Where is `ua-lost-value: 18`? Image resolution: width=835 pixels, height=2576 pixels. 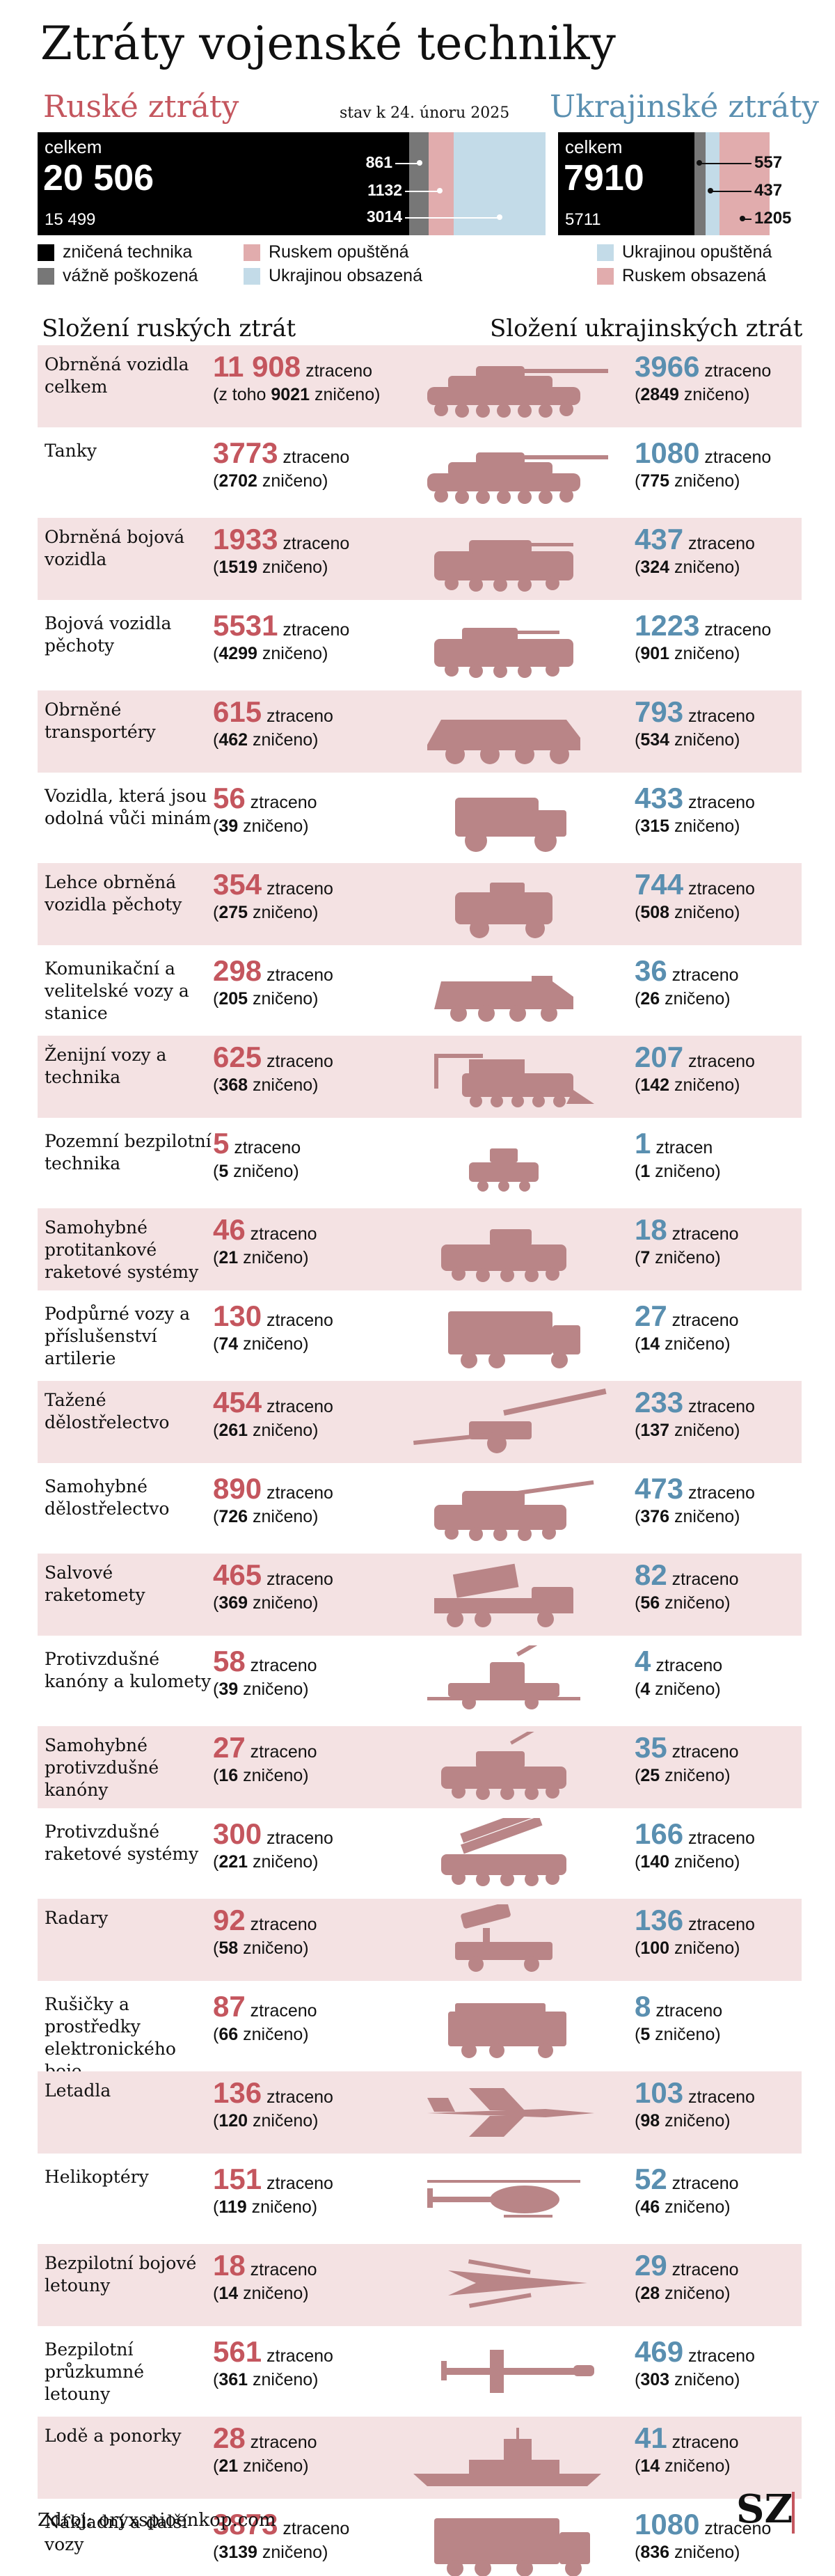 ua-lost-value: 18 is located at coordinates (651, 1229).